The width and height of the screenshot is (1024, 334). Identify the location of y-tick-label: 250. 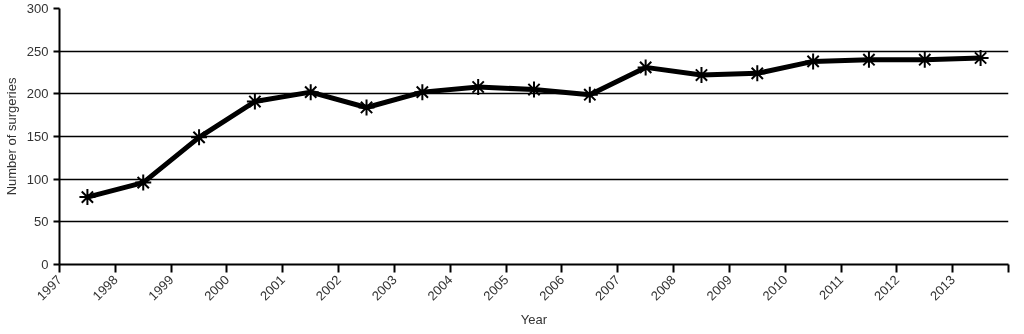
(37, 51).